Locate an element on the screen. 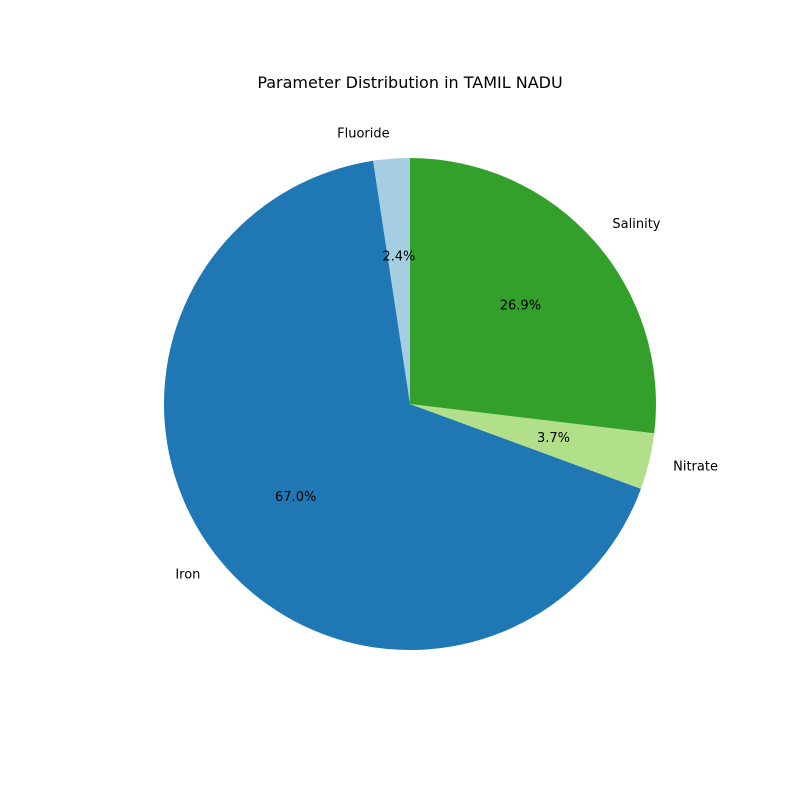  slice-percent-nitrate: 3.7% is located at coordinates (553, 438).